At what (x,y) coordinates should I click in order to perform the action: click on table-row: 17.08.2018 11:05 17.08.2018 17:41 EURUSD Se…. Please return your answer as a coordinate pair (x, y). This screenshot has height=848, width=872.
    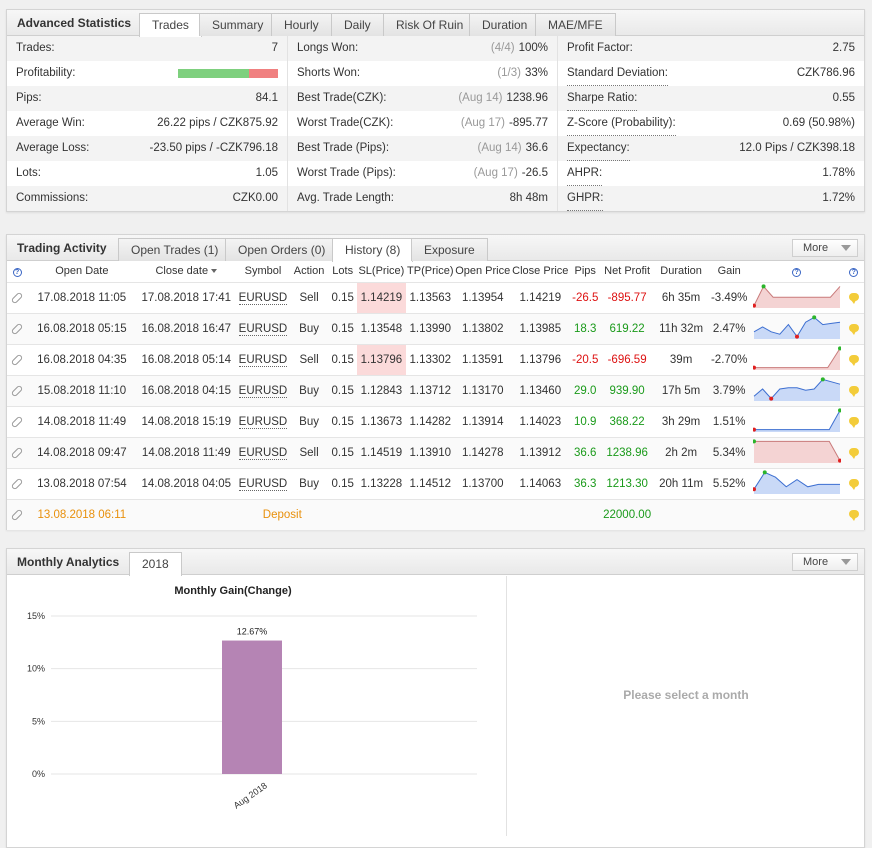
    Looking at the image, I should click on (435, 298).